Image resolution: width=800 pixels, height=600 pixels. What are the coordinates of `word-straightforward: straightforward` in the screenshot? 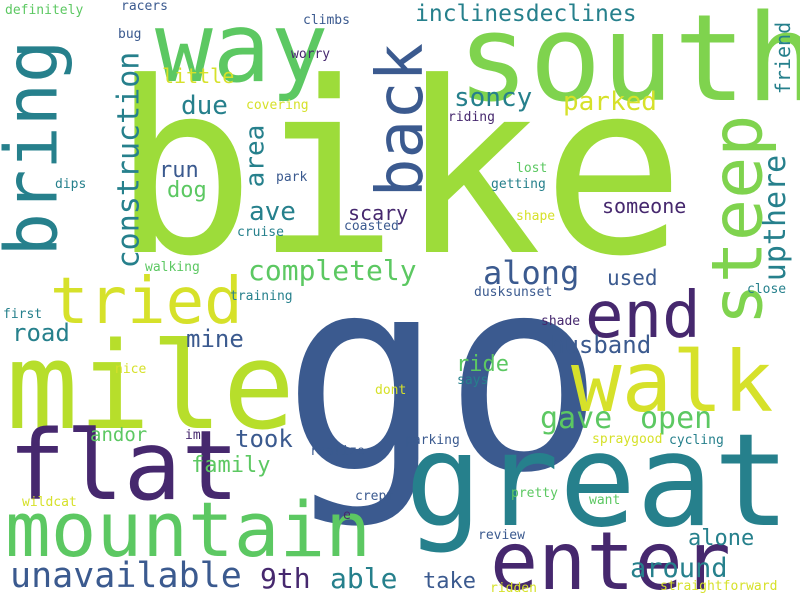 It's located at (719, 586).